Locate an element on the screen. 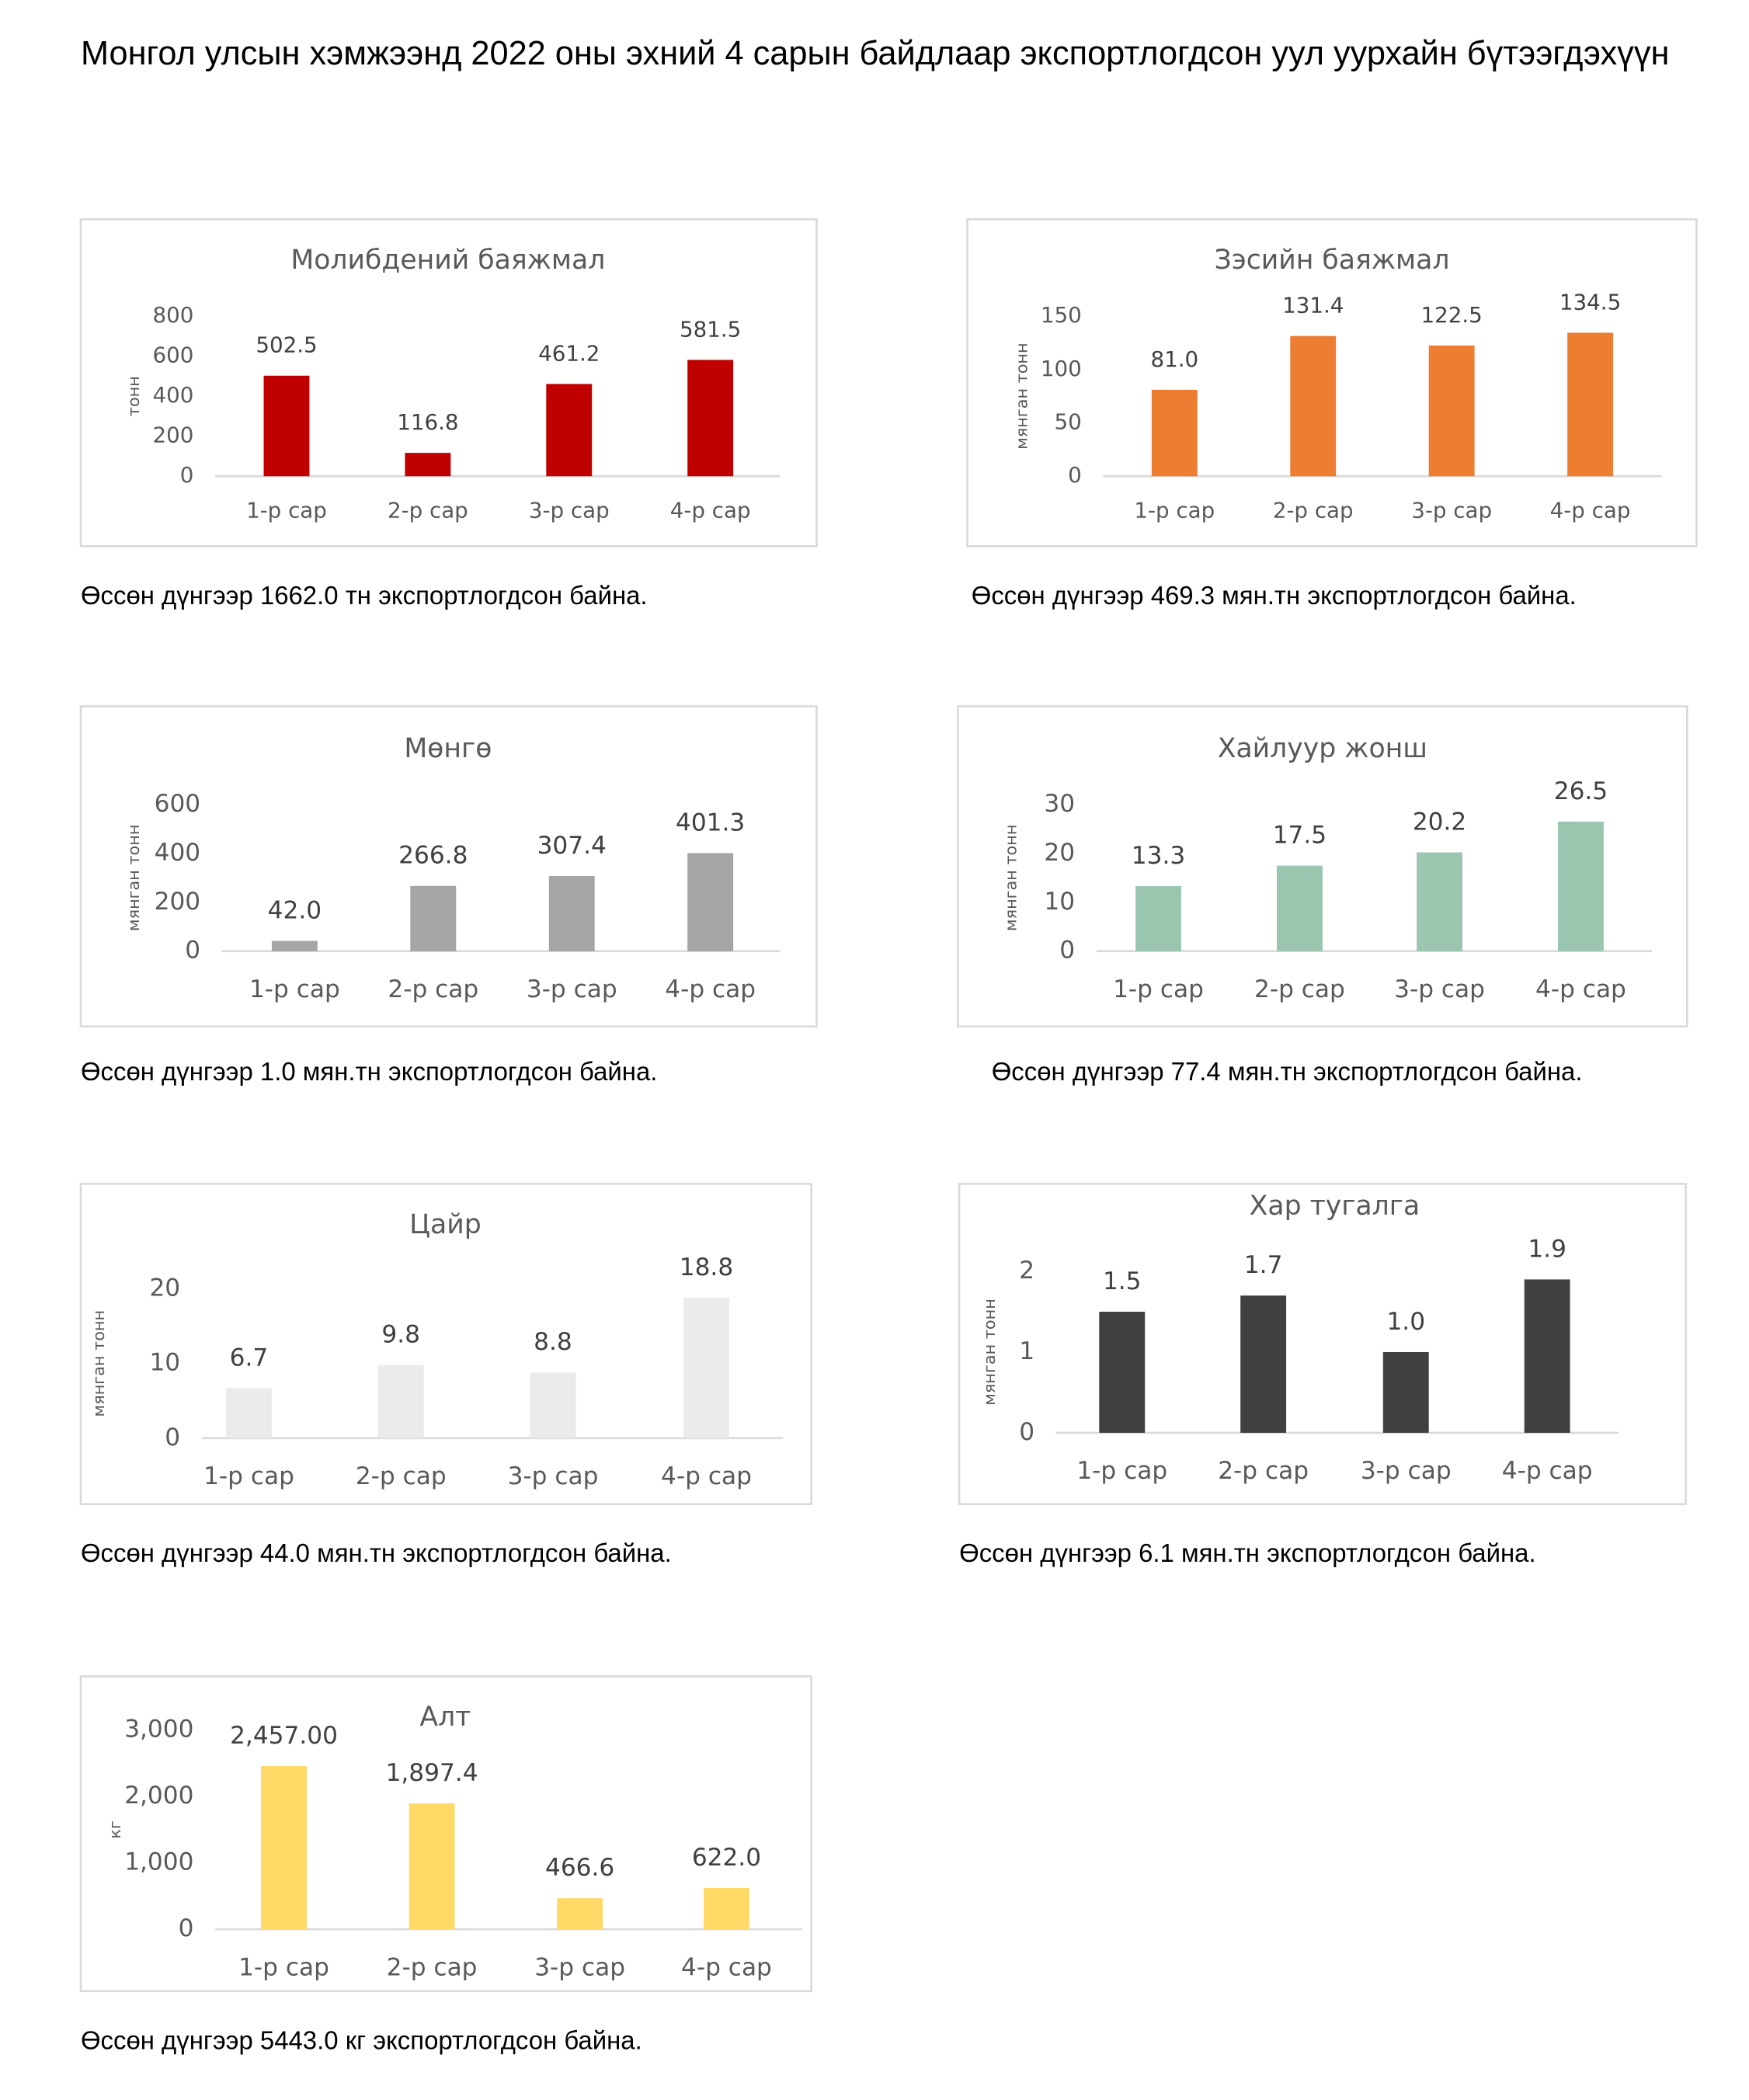 The height and width of the screenshot is (2100, 1749). value-label: 2,457.00 is located at coordinates (284, 1736).